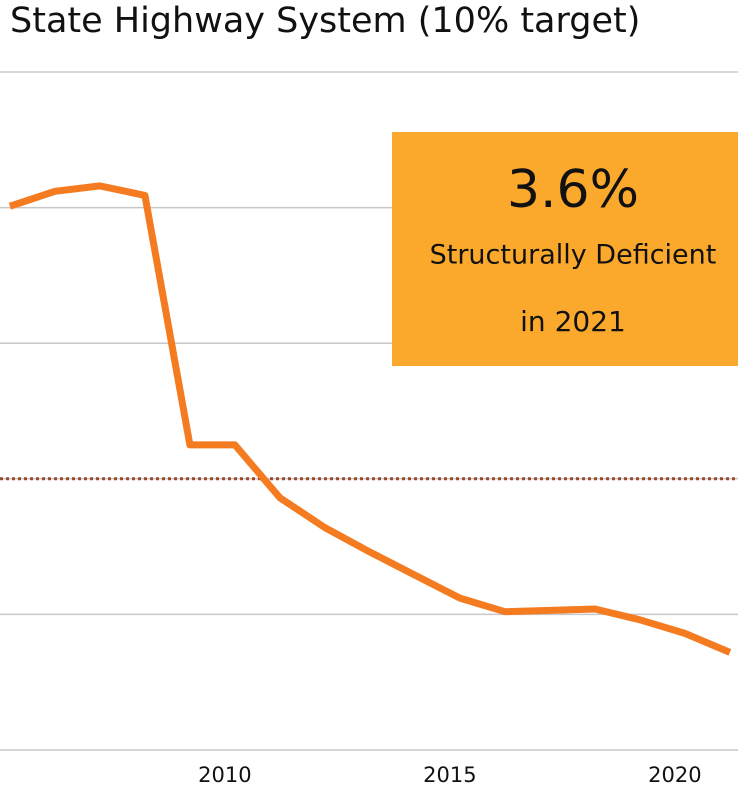  Describe the element at coordinates (224, 775) in the screenshot. I see `x-tick-label: 2010` at that location.